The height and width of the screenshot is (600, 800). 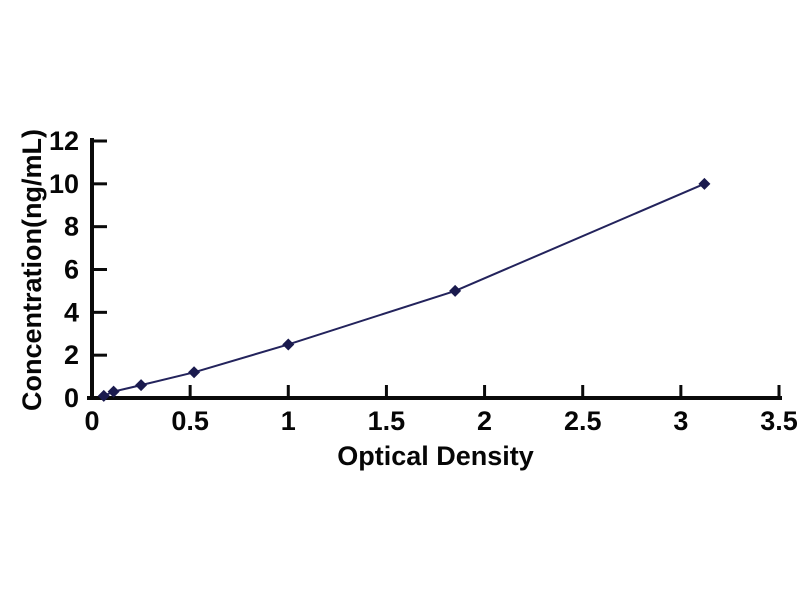 What do you see at coordinates (71, 312) in the screenshot?
I see `y-tick-label: 4` at bounding box center [71, 312].